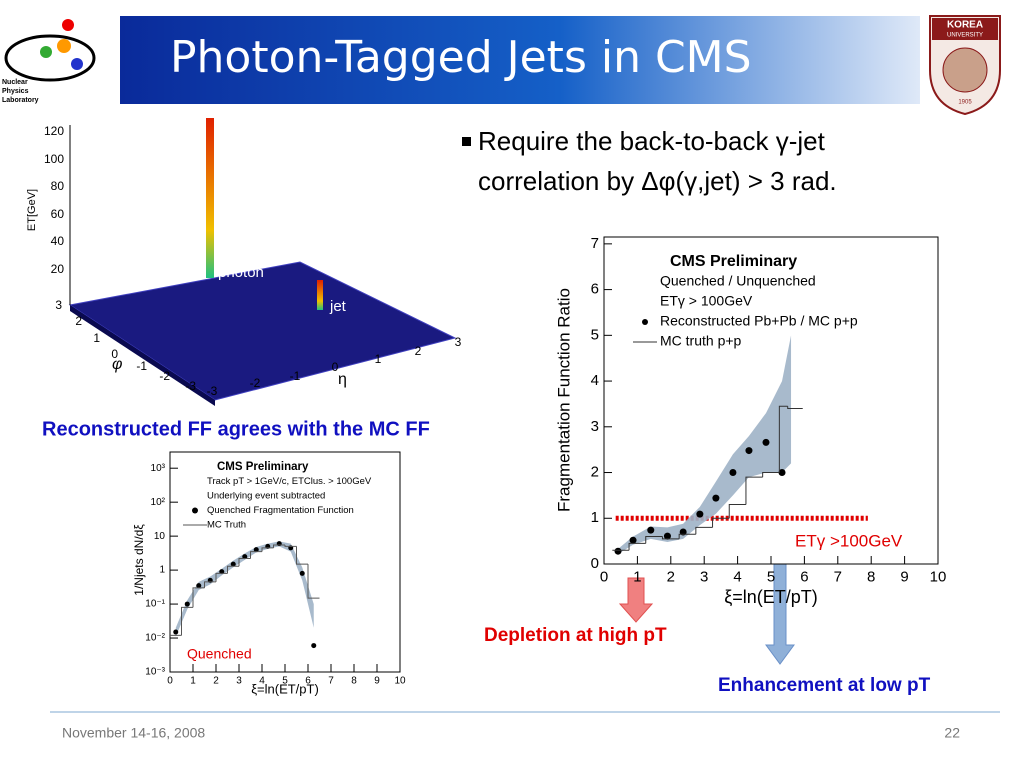 The image size is (1024, 773). I want to click on lego-surface, so click(262, 331).